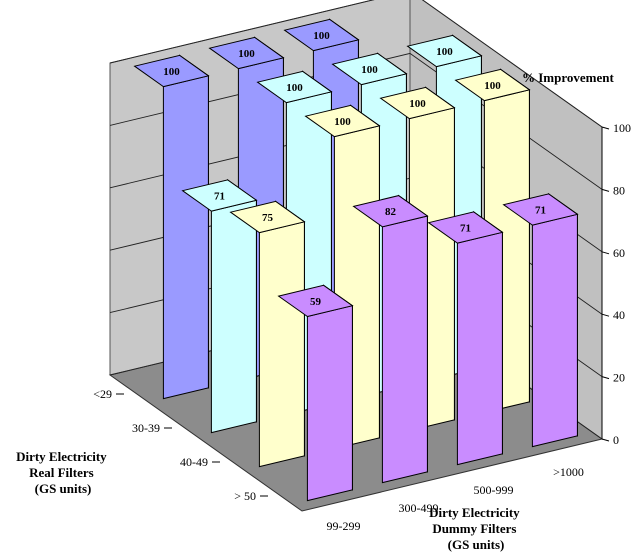 This screenshot has height=552, width=633. Describe the element at coordinates (622, 128) in the screenshot. I see `z-tick-label: 100` at that location.